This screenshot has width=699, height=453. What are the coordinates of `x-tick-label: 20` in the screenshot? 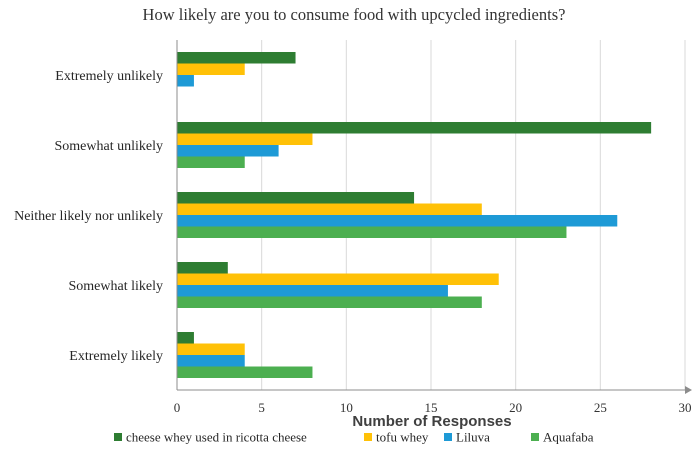 It's located at (515, 407).